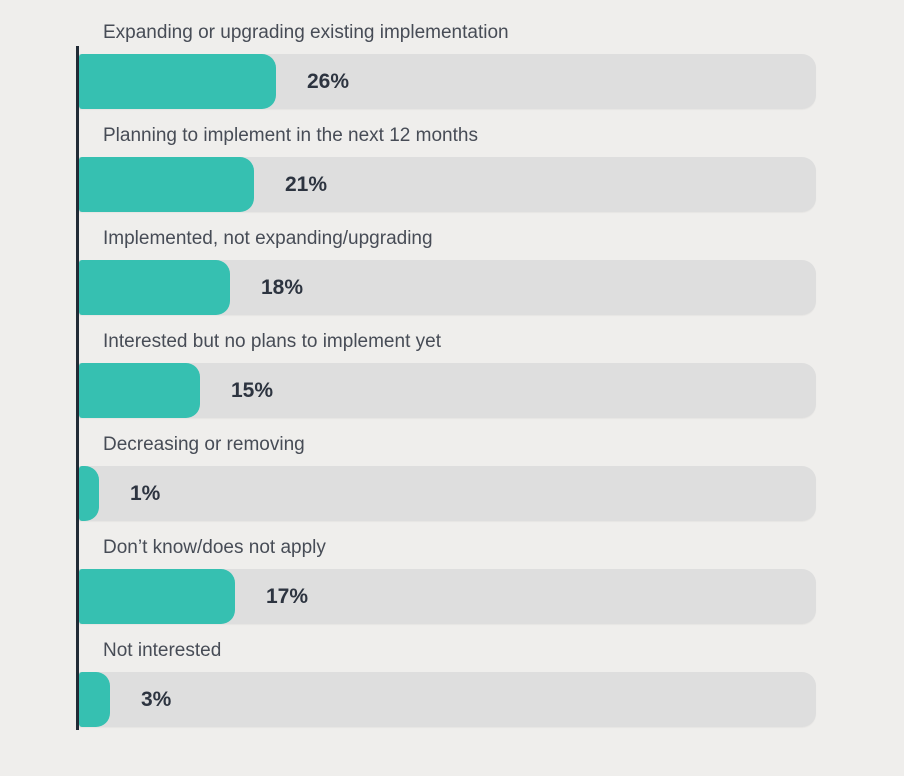 The width and height of the screenshot is (904, 776). Describe the element at coordinates (272, 341) in the screenshot. I see `bar-category-label: Interested but no plans to implement yet` at that location.